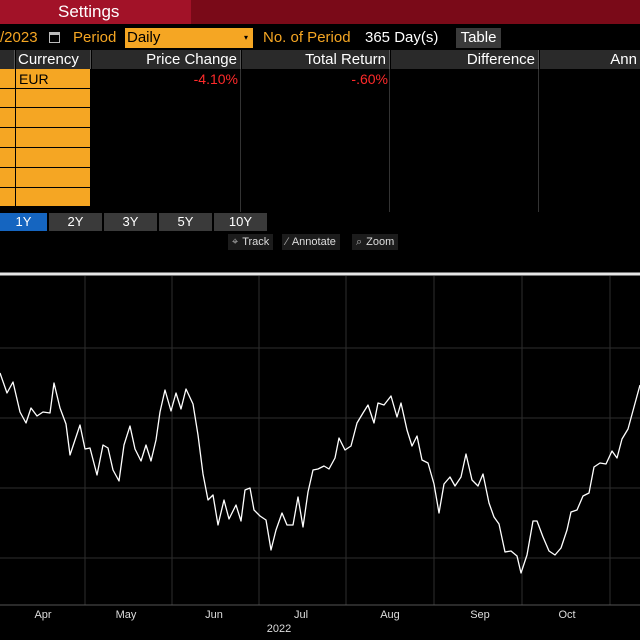  What do you see at coordinates (478, 38) in the screenshot?
I see `table-button: Table` at bounding box center [478, 38].